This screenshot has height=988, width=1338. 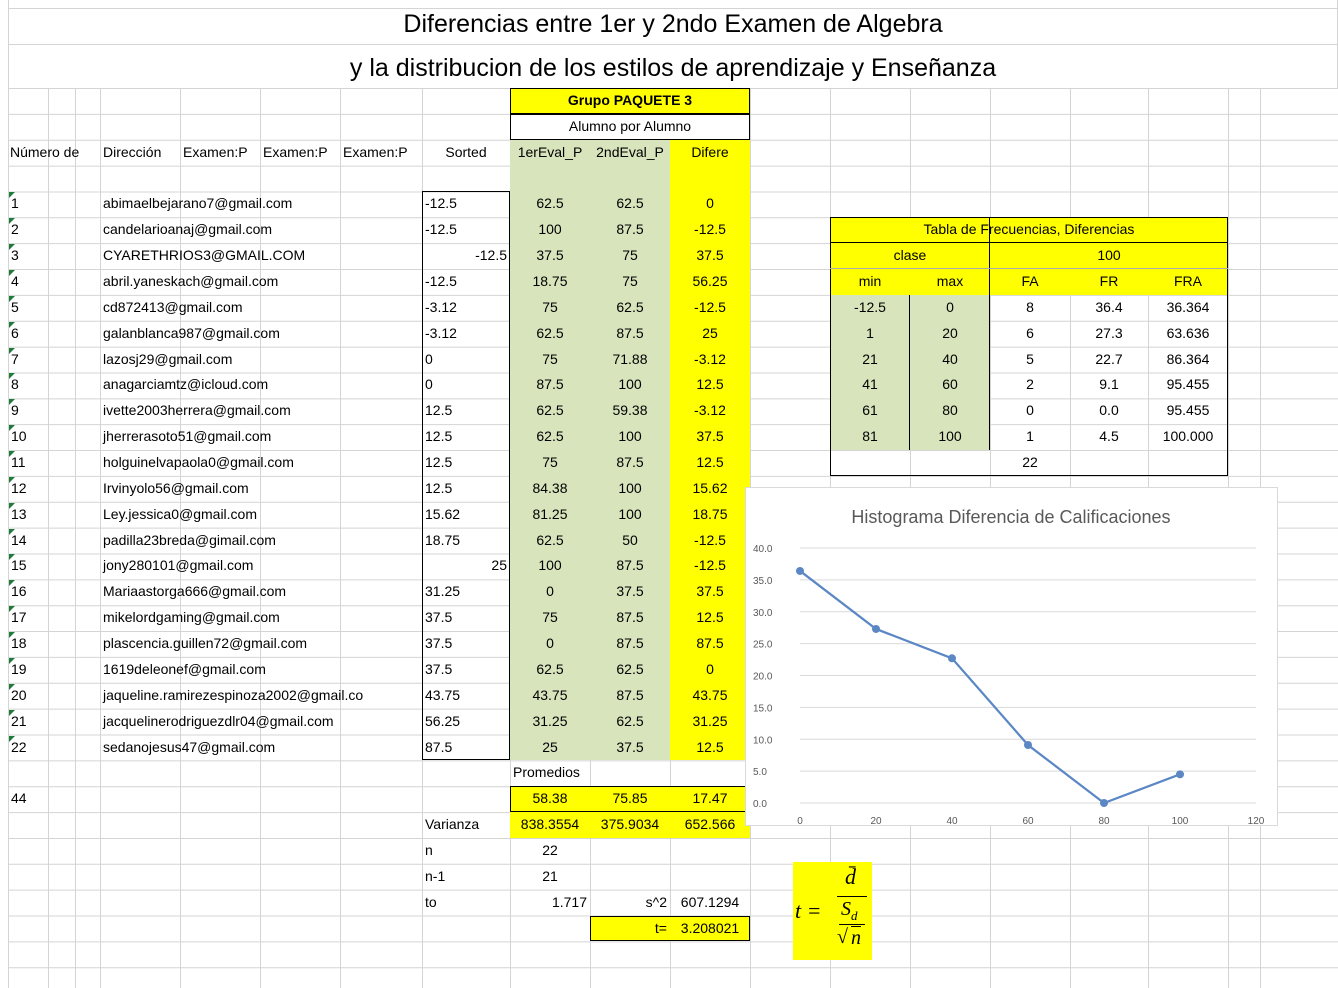 What do you see at coordinates (550, 281) in the screenshot?
I see `eval1: 18.75` at bounding box center [550, 281].